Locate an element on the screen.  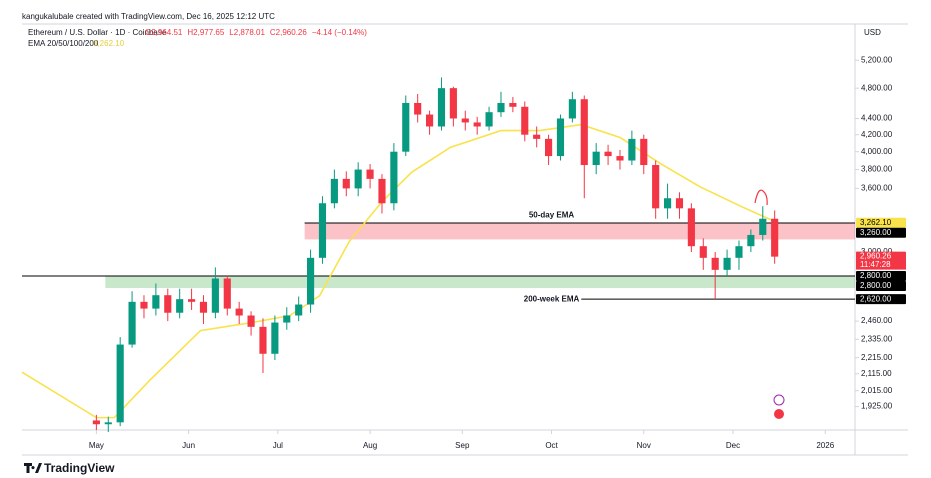
ohlc-value: O2,964.51 is located at coordinates (164, 32).